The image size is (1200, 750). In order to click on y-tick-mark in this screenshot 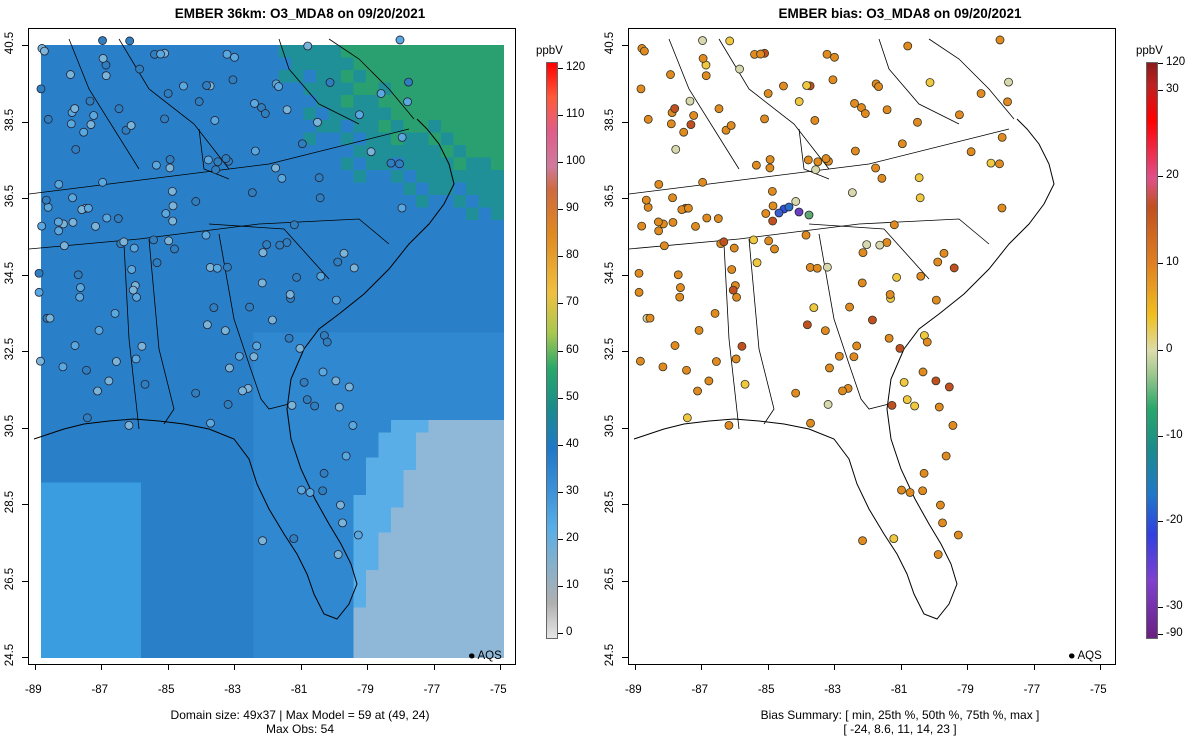, I will do `click(25, 198)`.